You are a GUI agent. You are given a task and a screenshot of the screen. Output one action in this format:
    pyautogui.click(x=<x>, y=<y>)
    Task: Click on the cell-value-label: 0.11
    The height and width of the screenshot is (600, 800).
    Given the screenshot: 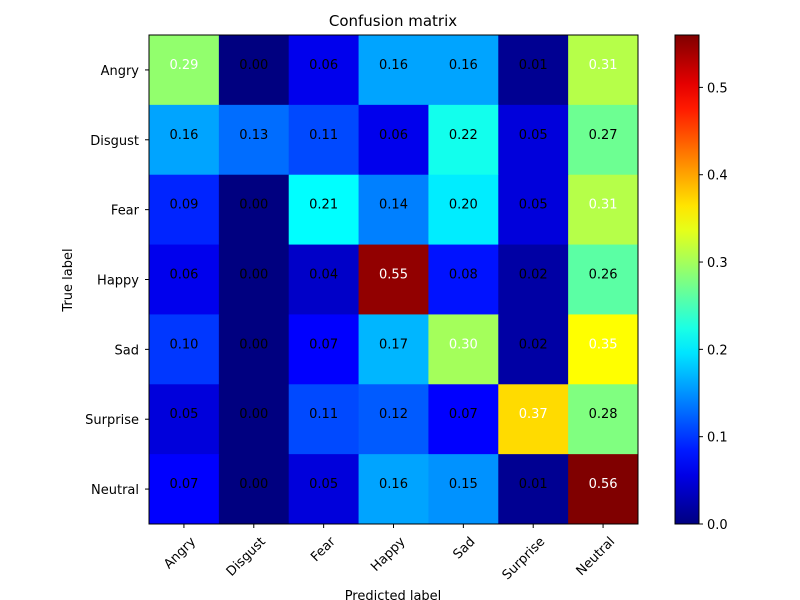 What is the action you would take?
    pyautogui.click(x=323, y=135)
    